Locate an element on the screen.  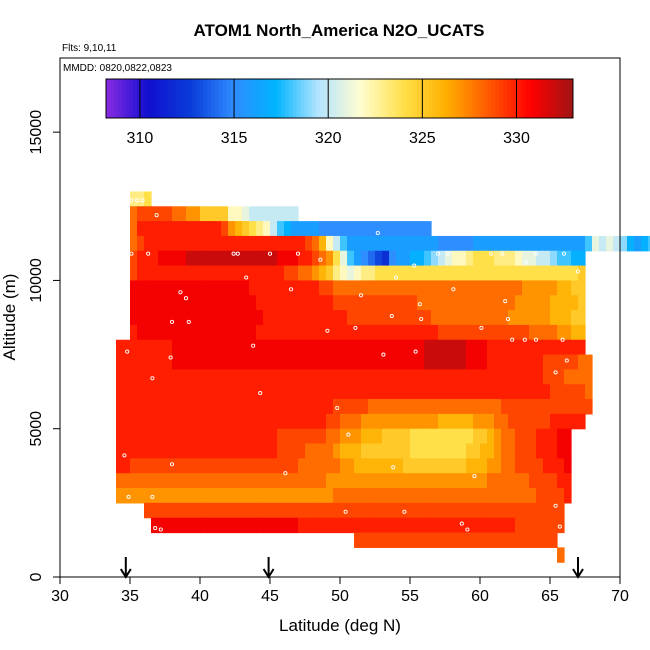
x-tick-label: 70 is located at coordinates (620, 596).